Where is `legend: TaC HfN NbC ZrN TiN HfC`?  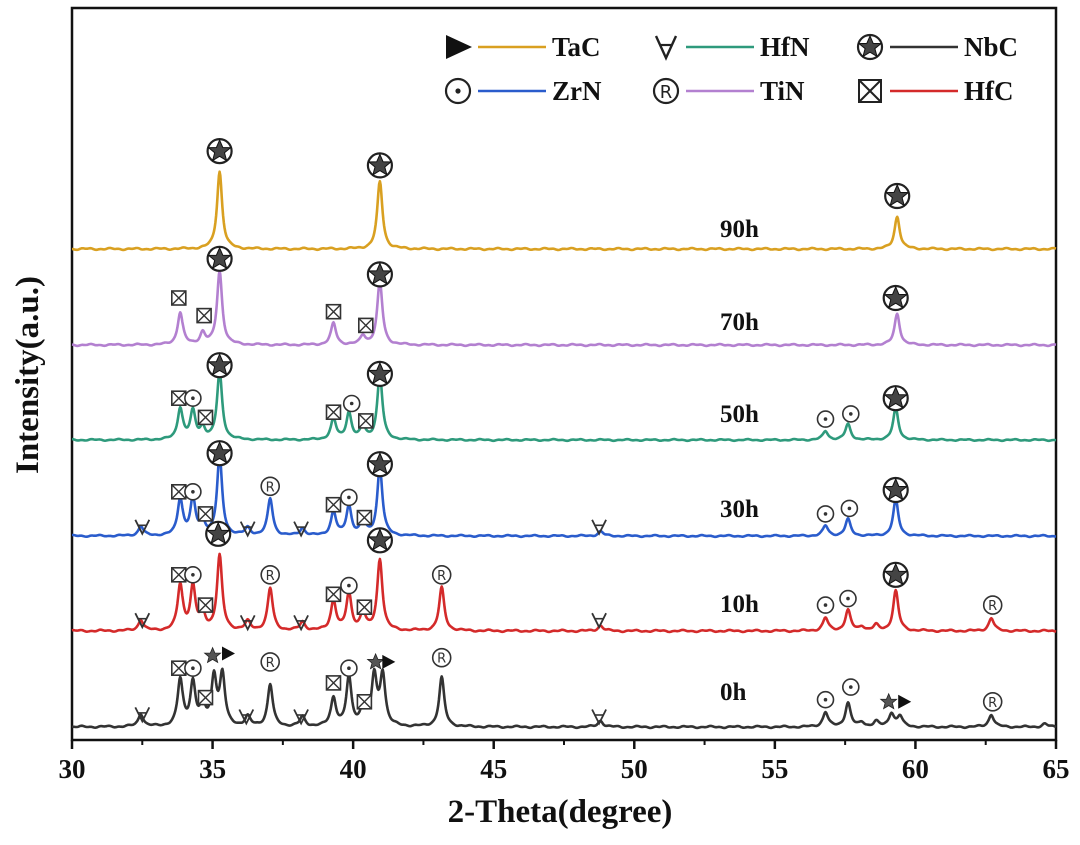
legend: TaC HfN NbC ZrN TiN HfC is located at coordinates (731, 69).